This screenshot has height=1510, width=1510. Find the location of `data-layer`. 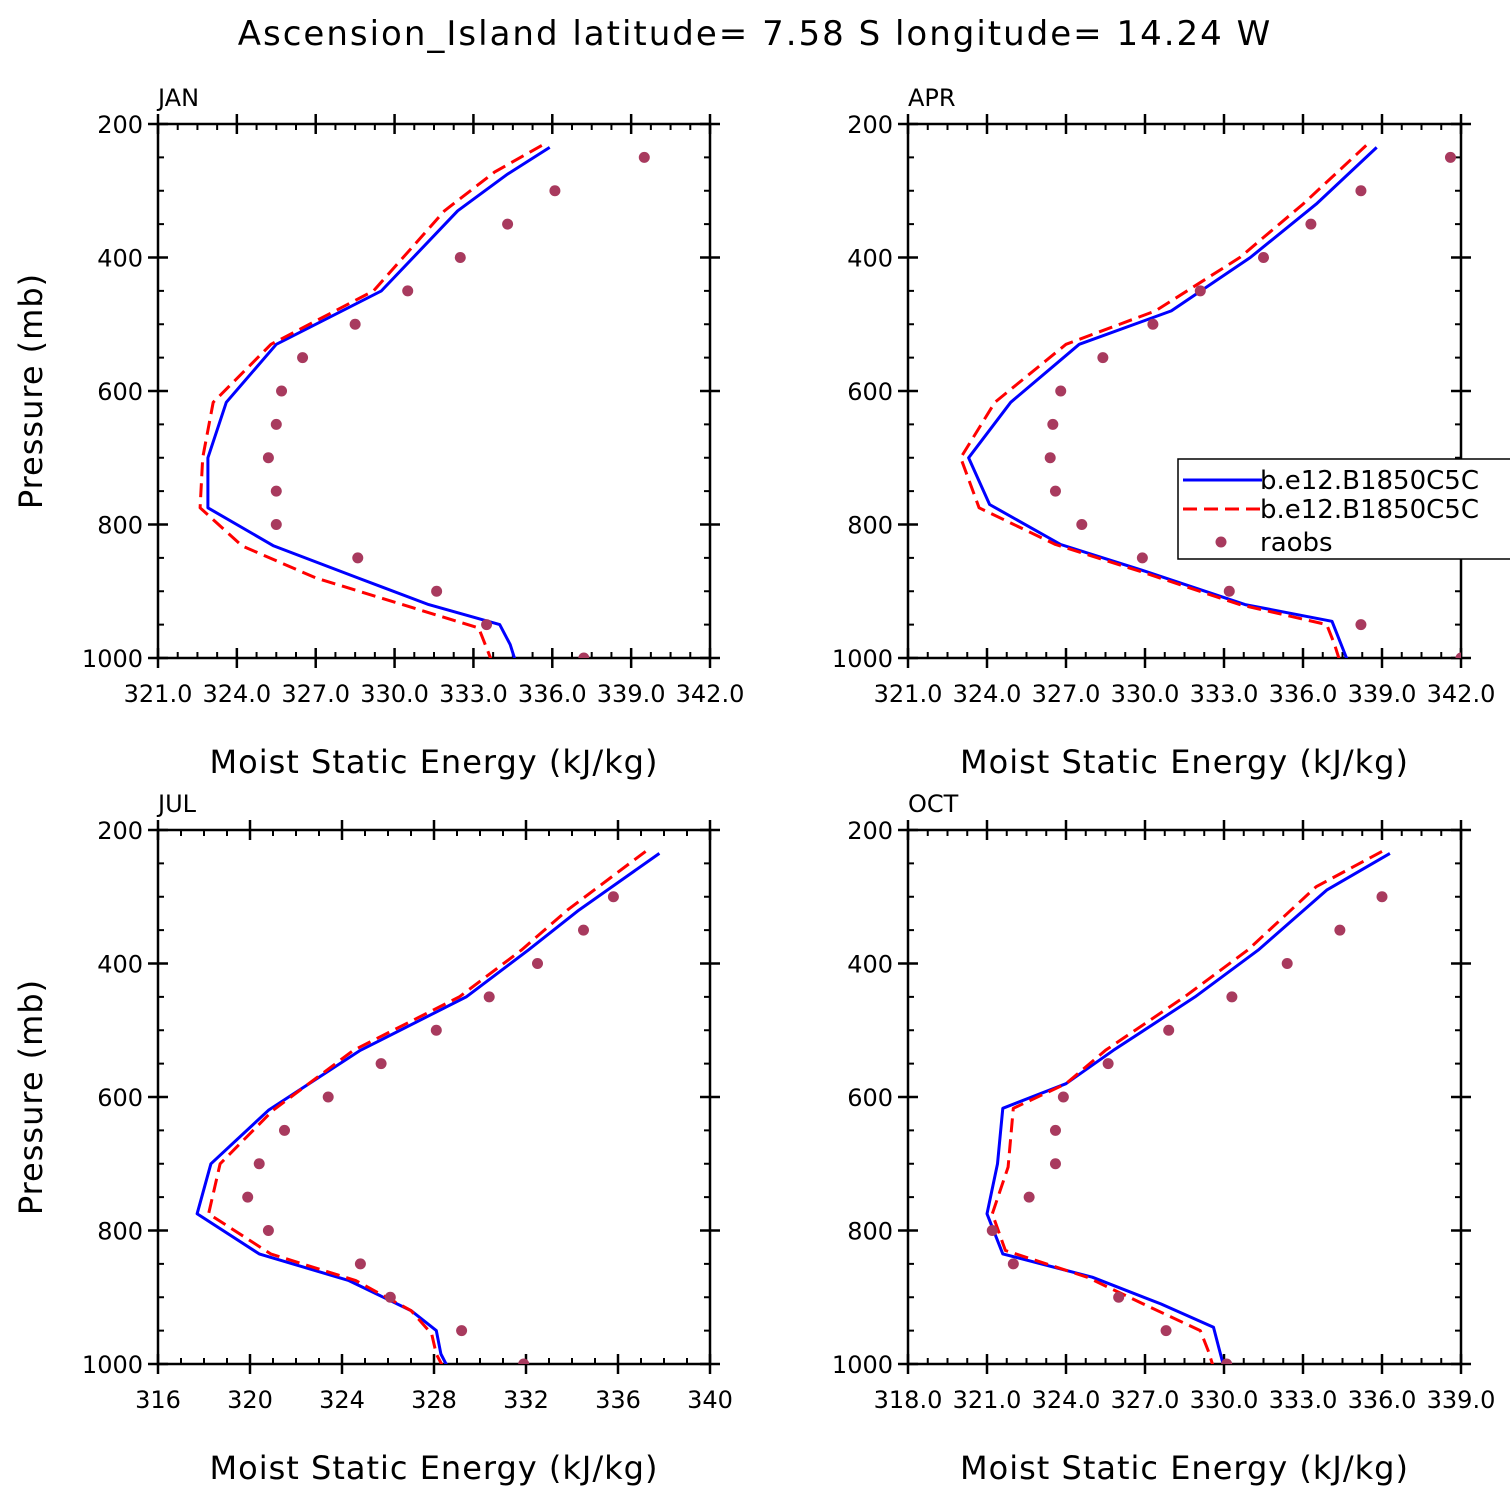

data-layer is located at coordinates (428, 1107).